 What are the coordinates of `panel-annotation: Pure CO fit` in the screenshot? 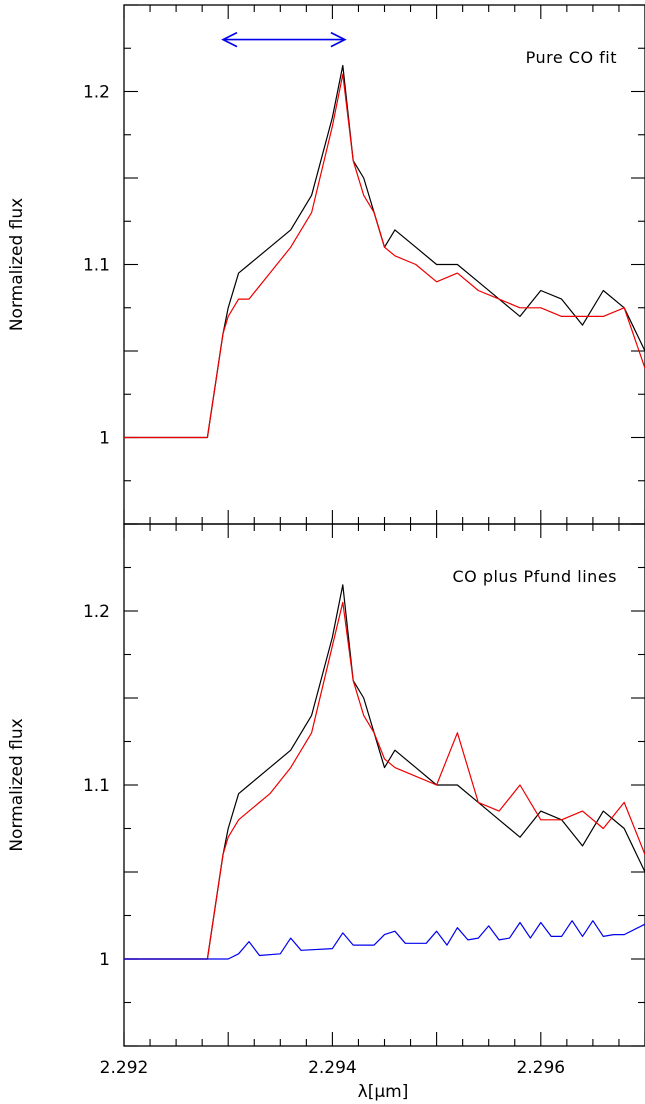 It's located at (571, 57).